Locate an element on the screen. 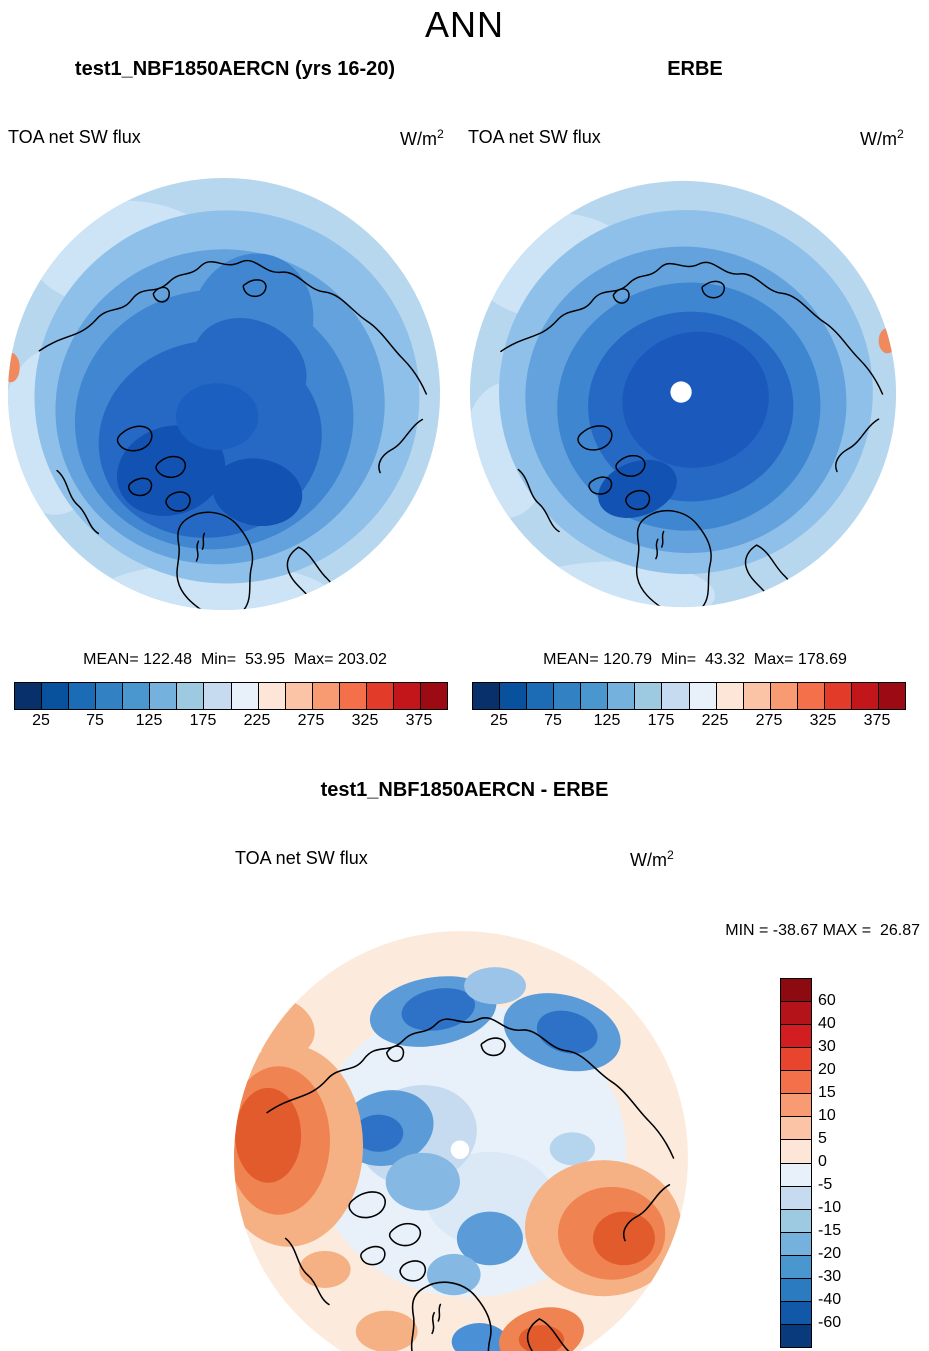  model-panel-title: test1_NBF1850AERCN (yrs 16-20) is located at coordinates (235, 69).